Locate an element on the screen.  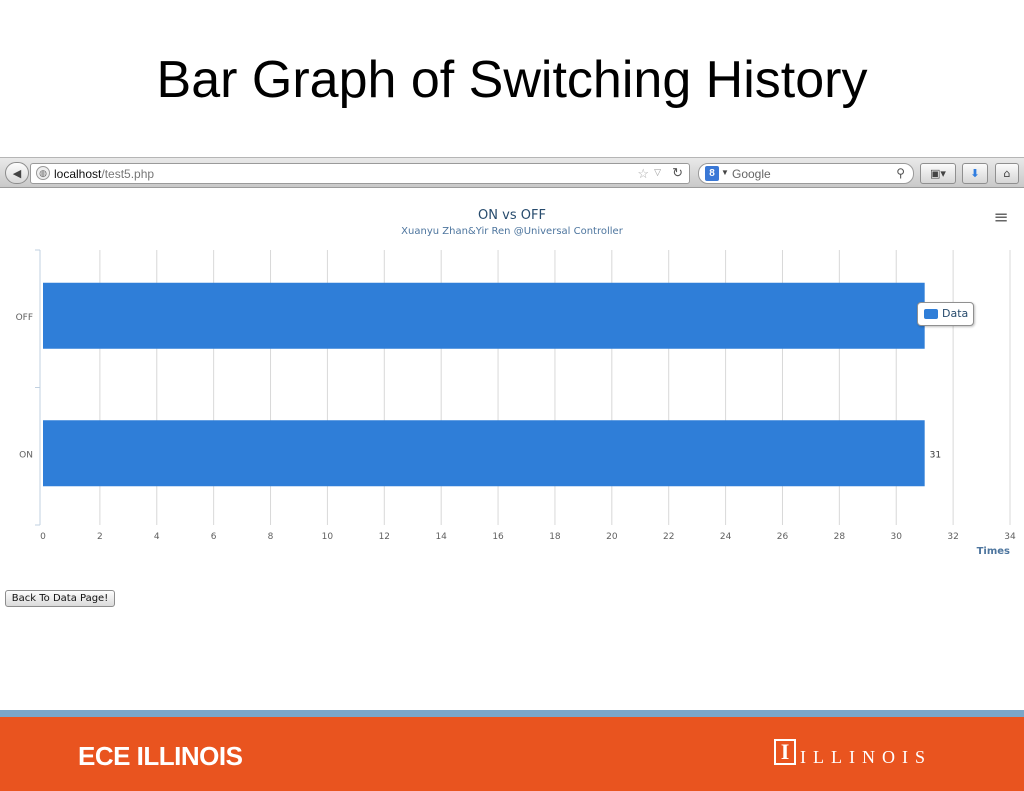
home-button: ⌂ is located at coordinates (1007, 173).